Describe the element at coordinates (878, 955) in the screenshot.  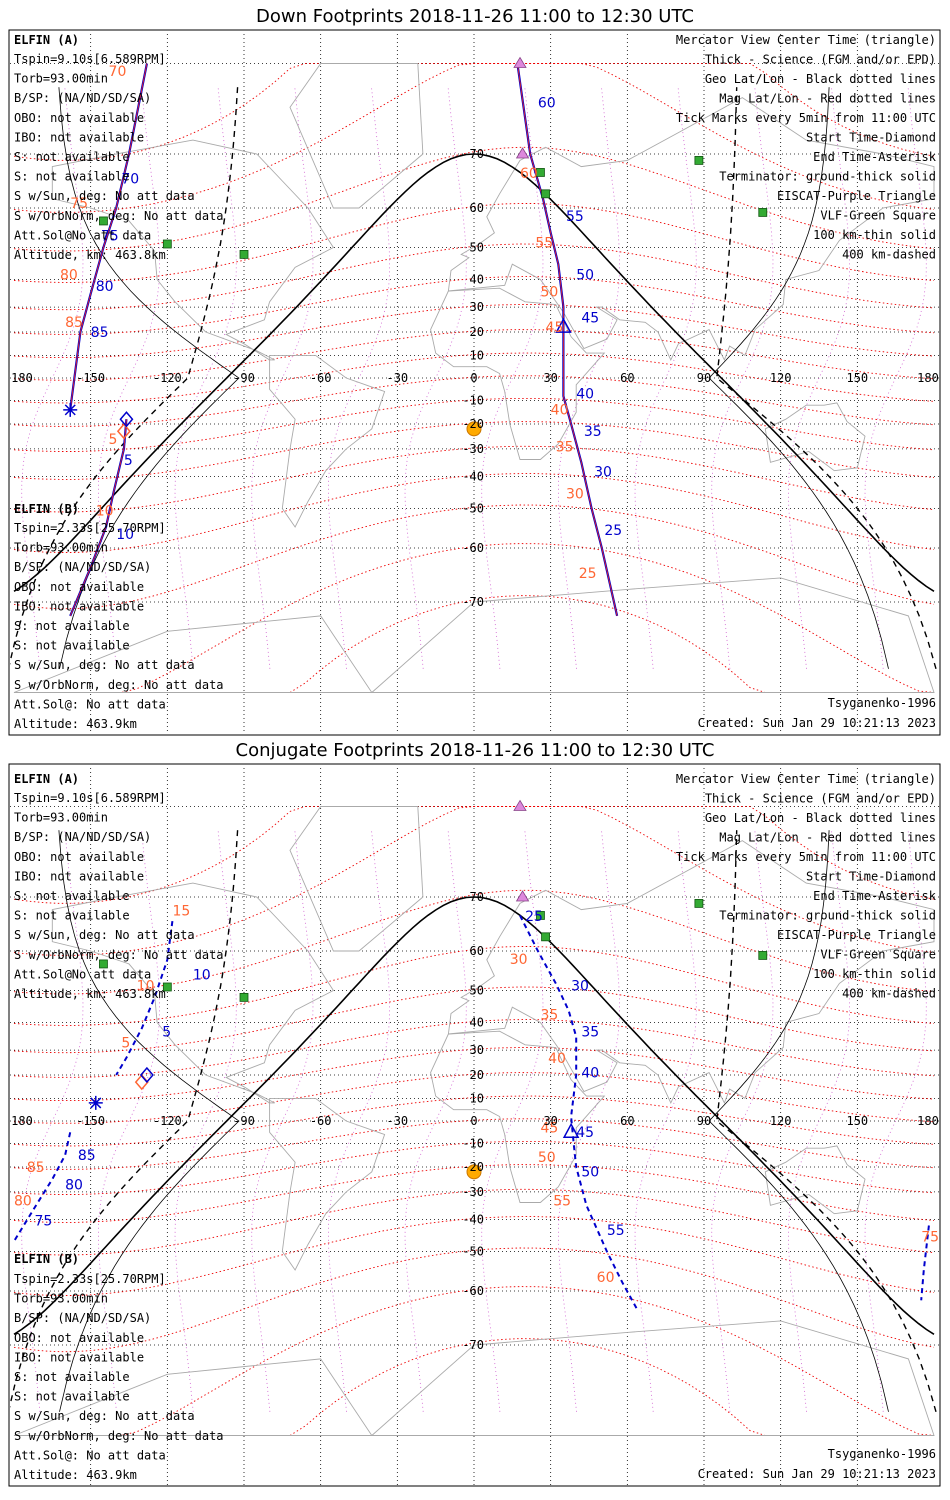
I see `legend-item: VLF-Green Square` at that location.